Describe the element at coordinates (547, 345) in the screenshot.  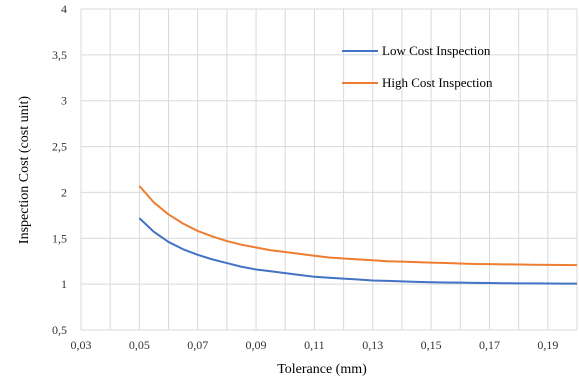
I see `x-tick-label: 0,19` at that location.